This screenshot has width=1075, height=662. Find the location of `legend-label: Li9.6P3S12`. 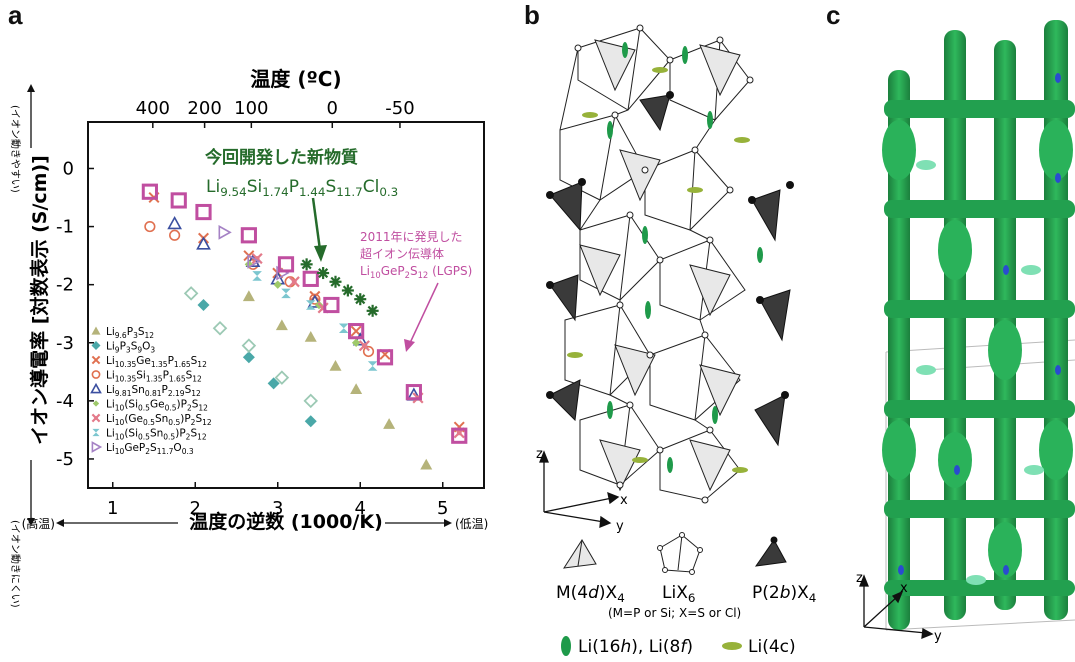

legend-label: Li9.6P3S12 is located at coordinates (130, 333).